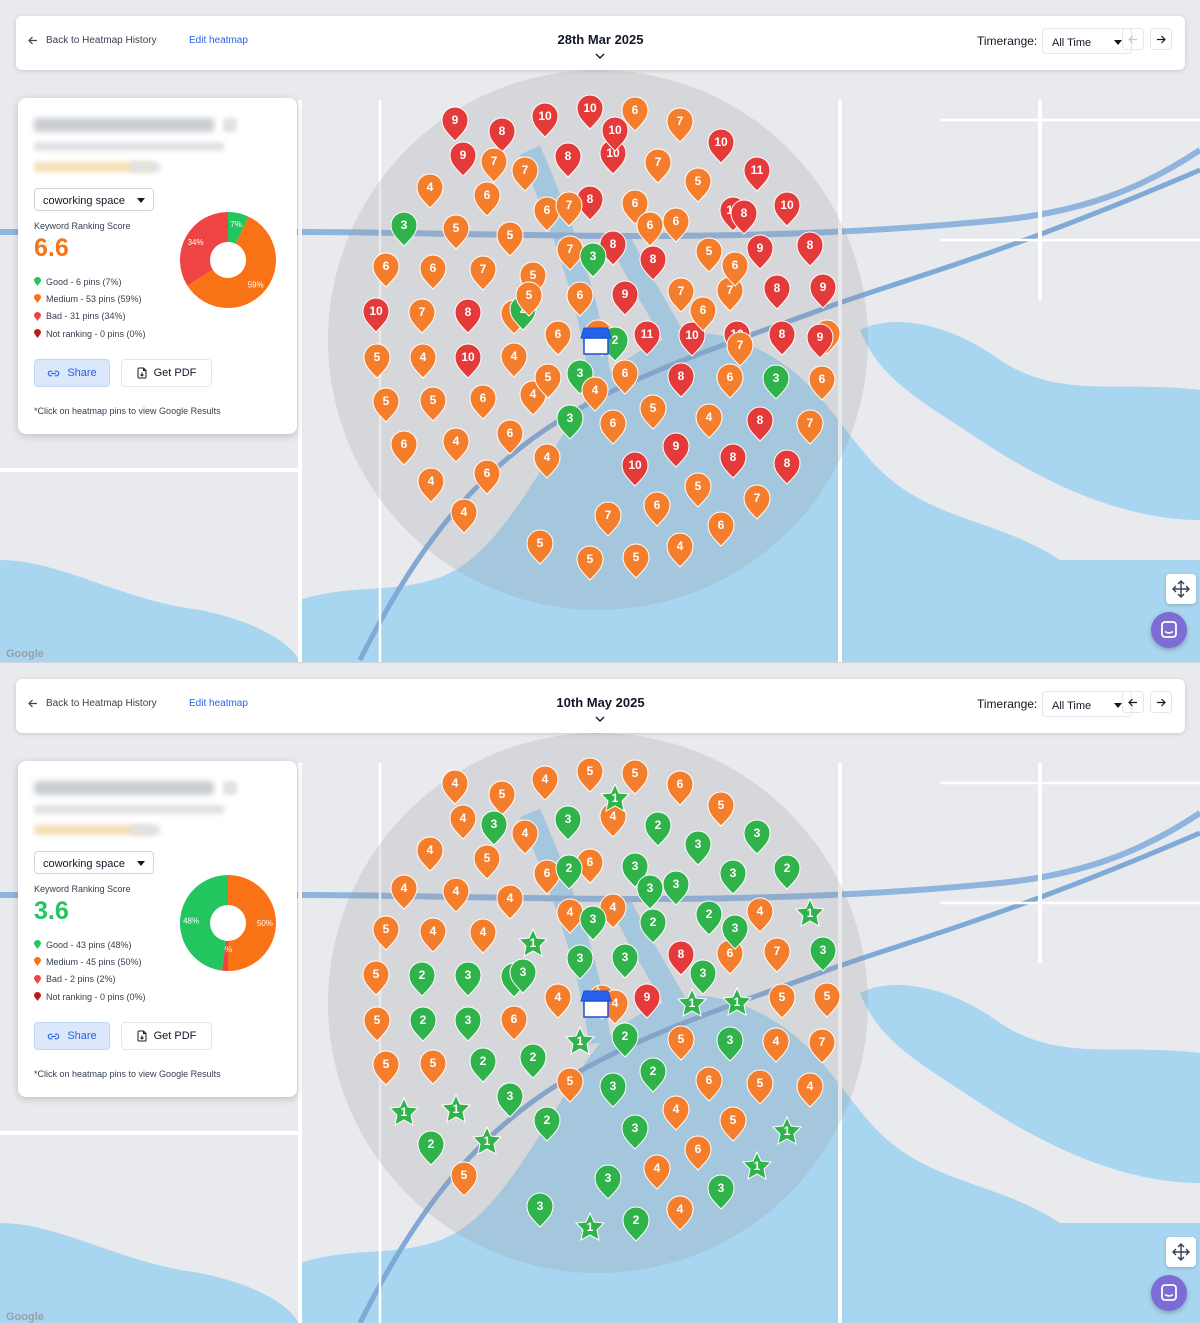  What do you see at coordinates (1169, 630) in the screenshot?
I see `chat-widget-button` at bounding box center [1169, 630].